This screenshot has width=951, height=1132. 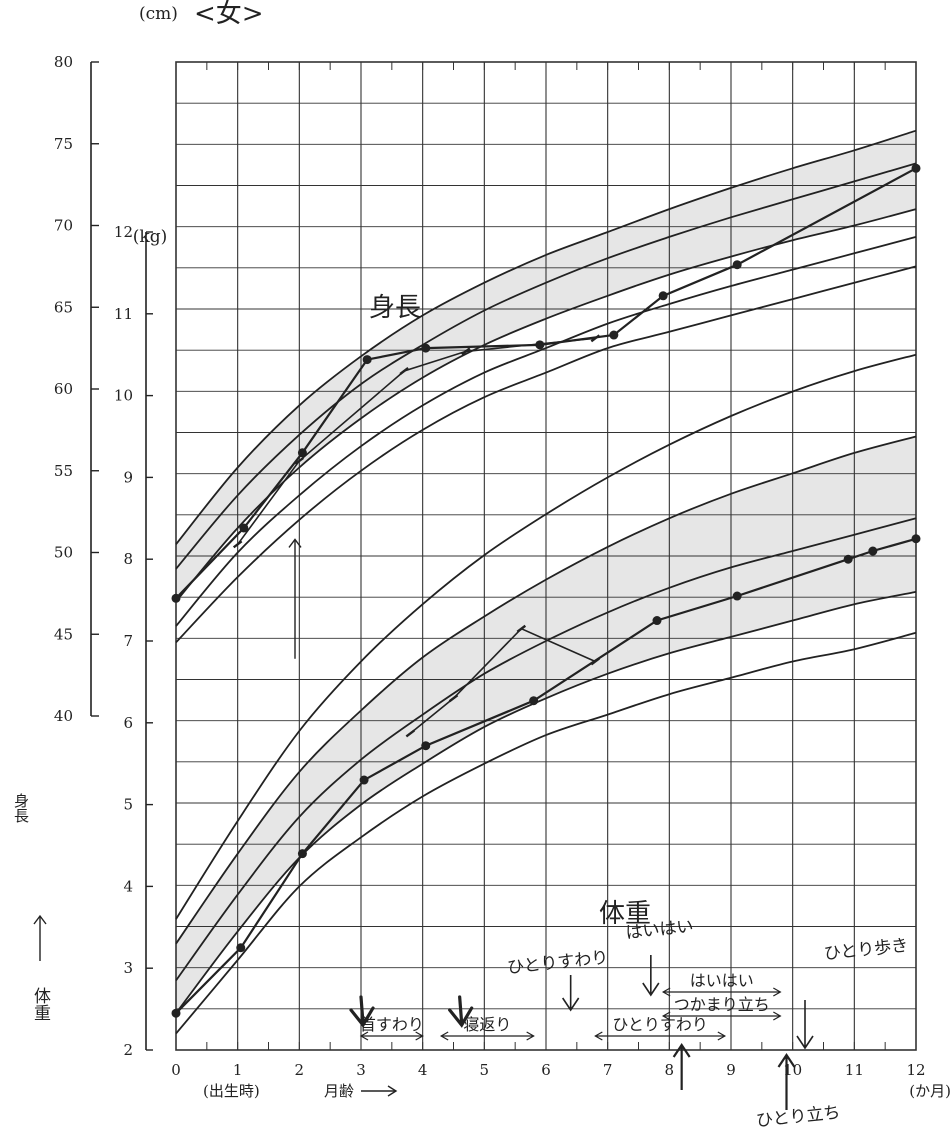 I want to click on height-tick-label: 75, so click(x=63, y=144).